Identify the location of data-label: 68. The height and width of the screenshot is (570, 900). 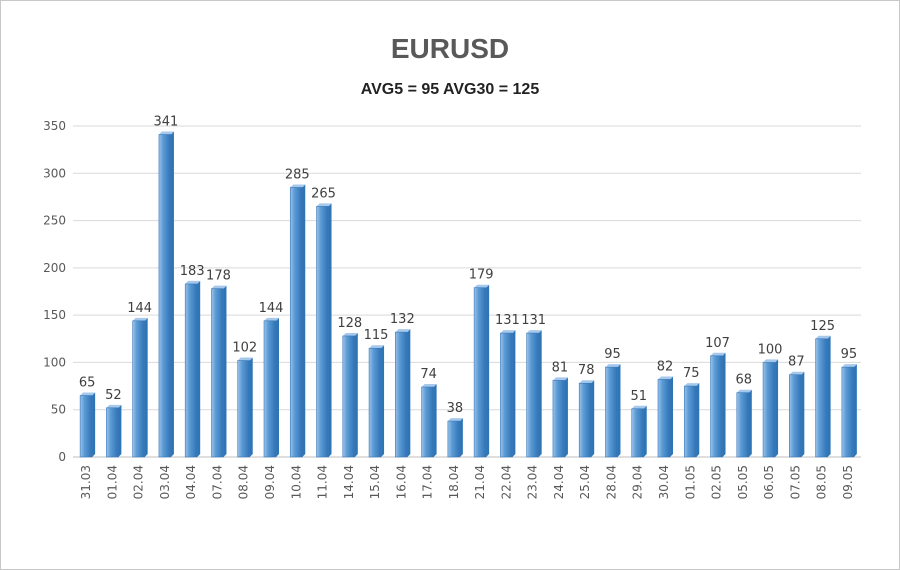
(744, 380).